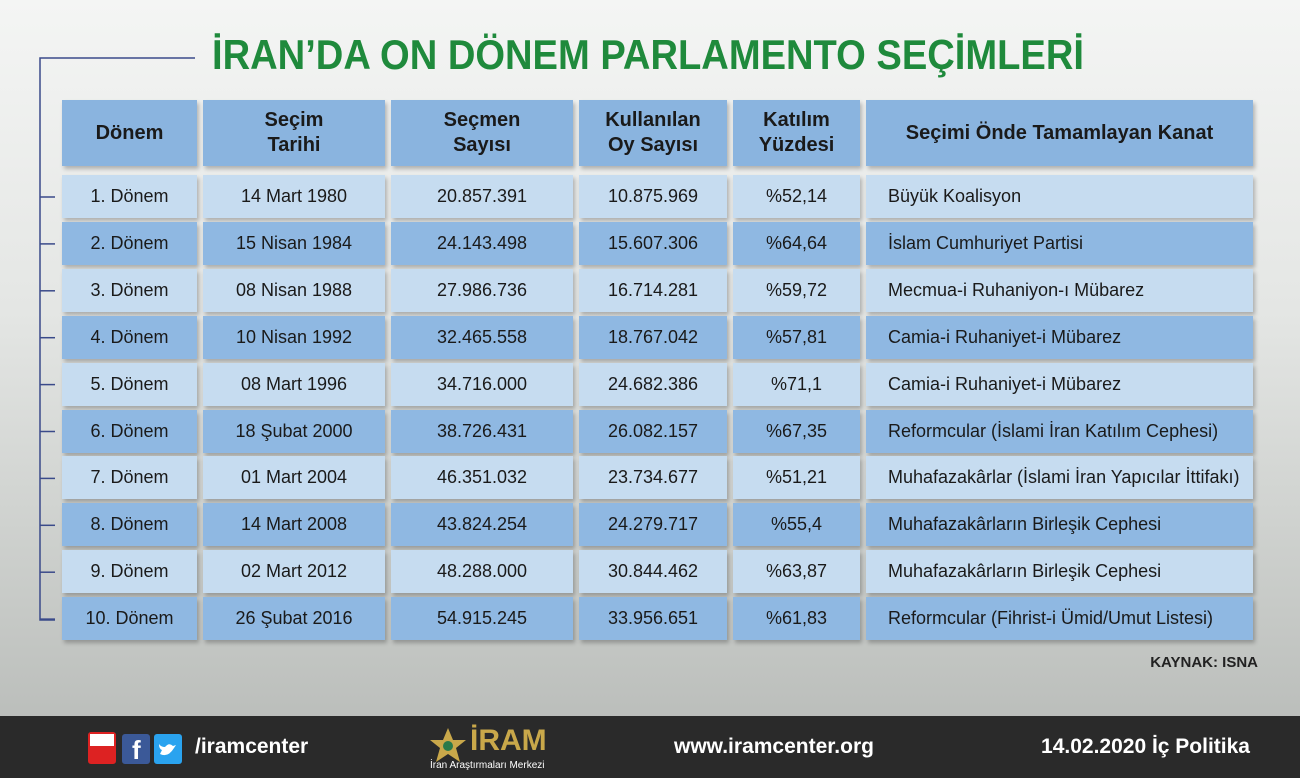  What do you see at coordinates (508, 740) in the screenshot?
I see `logo-text: İRAM` at bounding box center [508, 740].